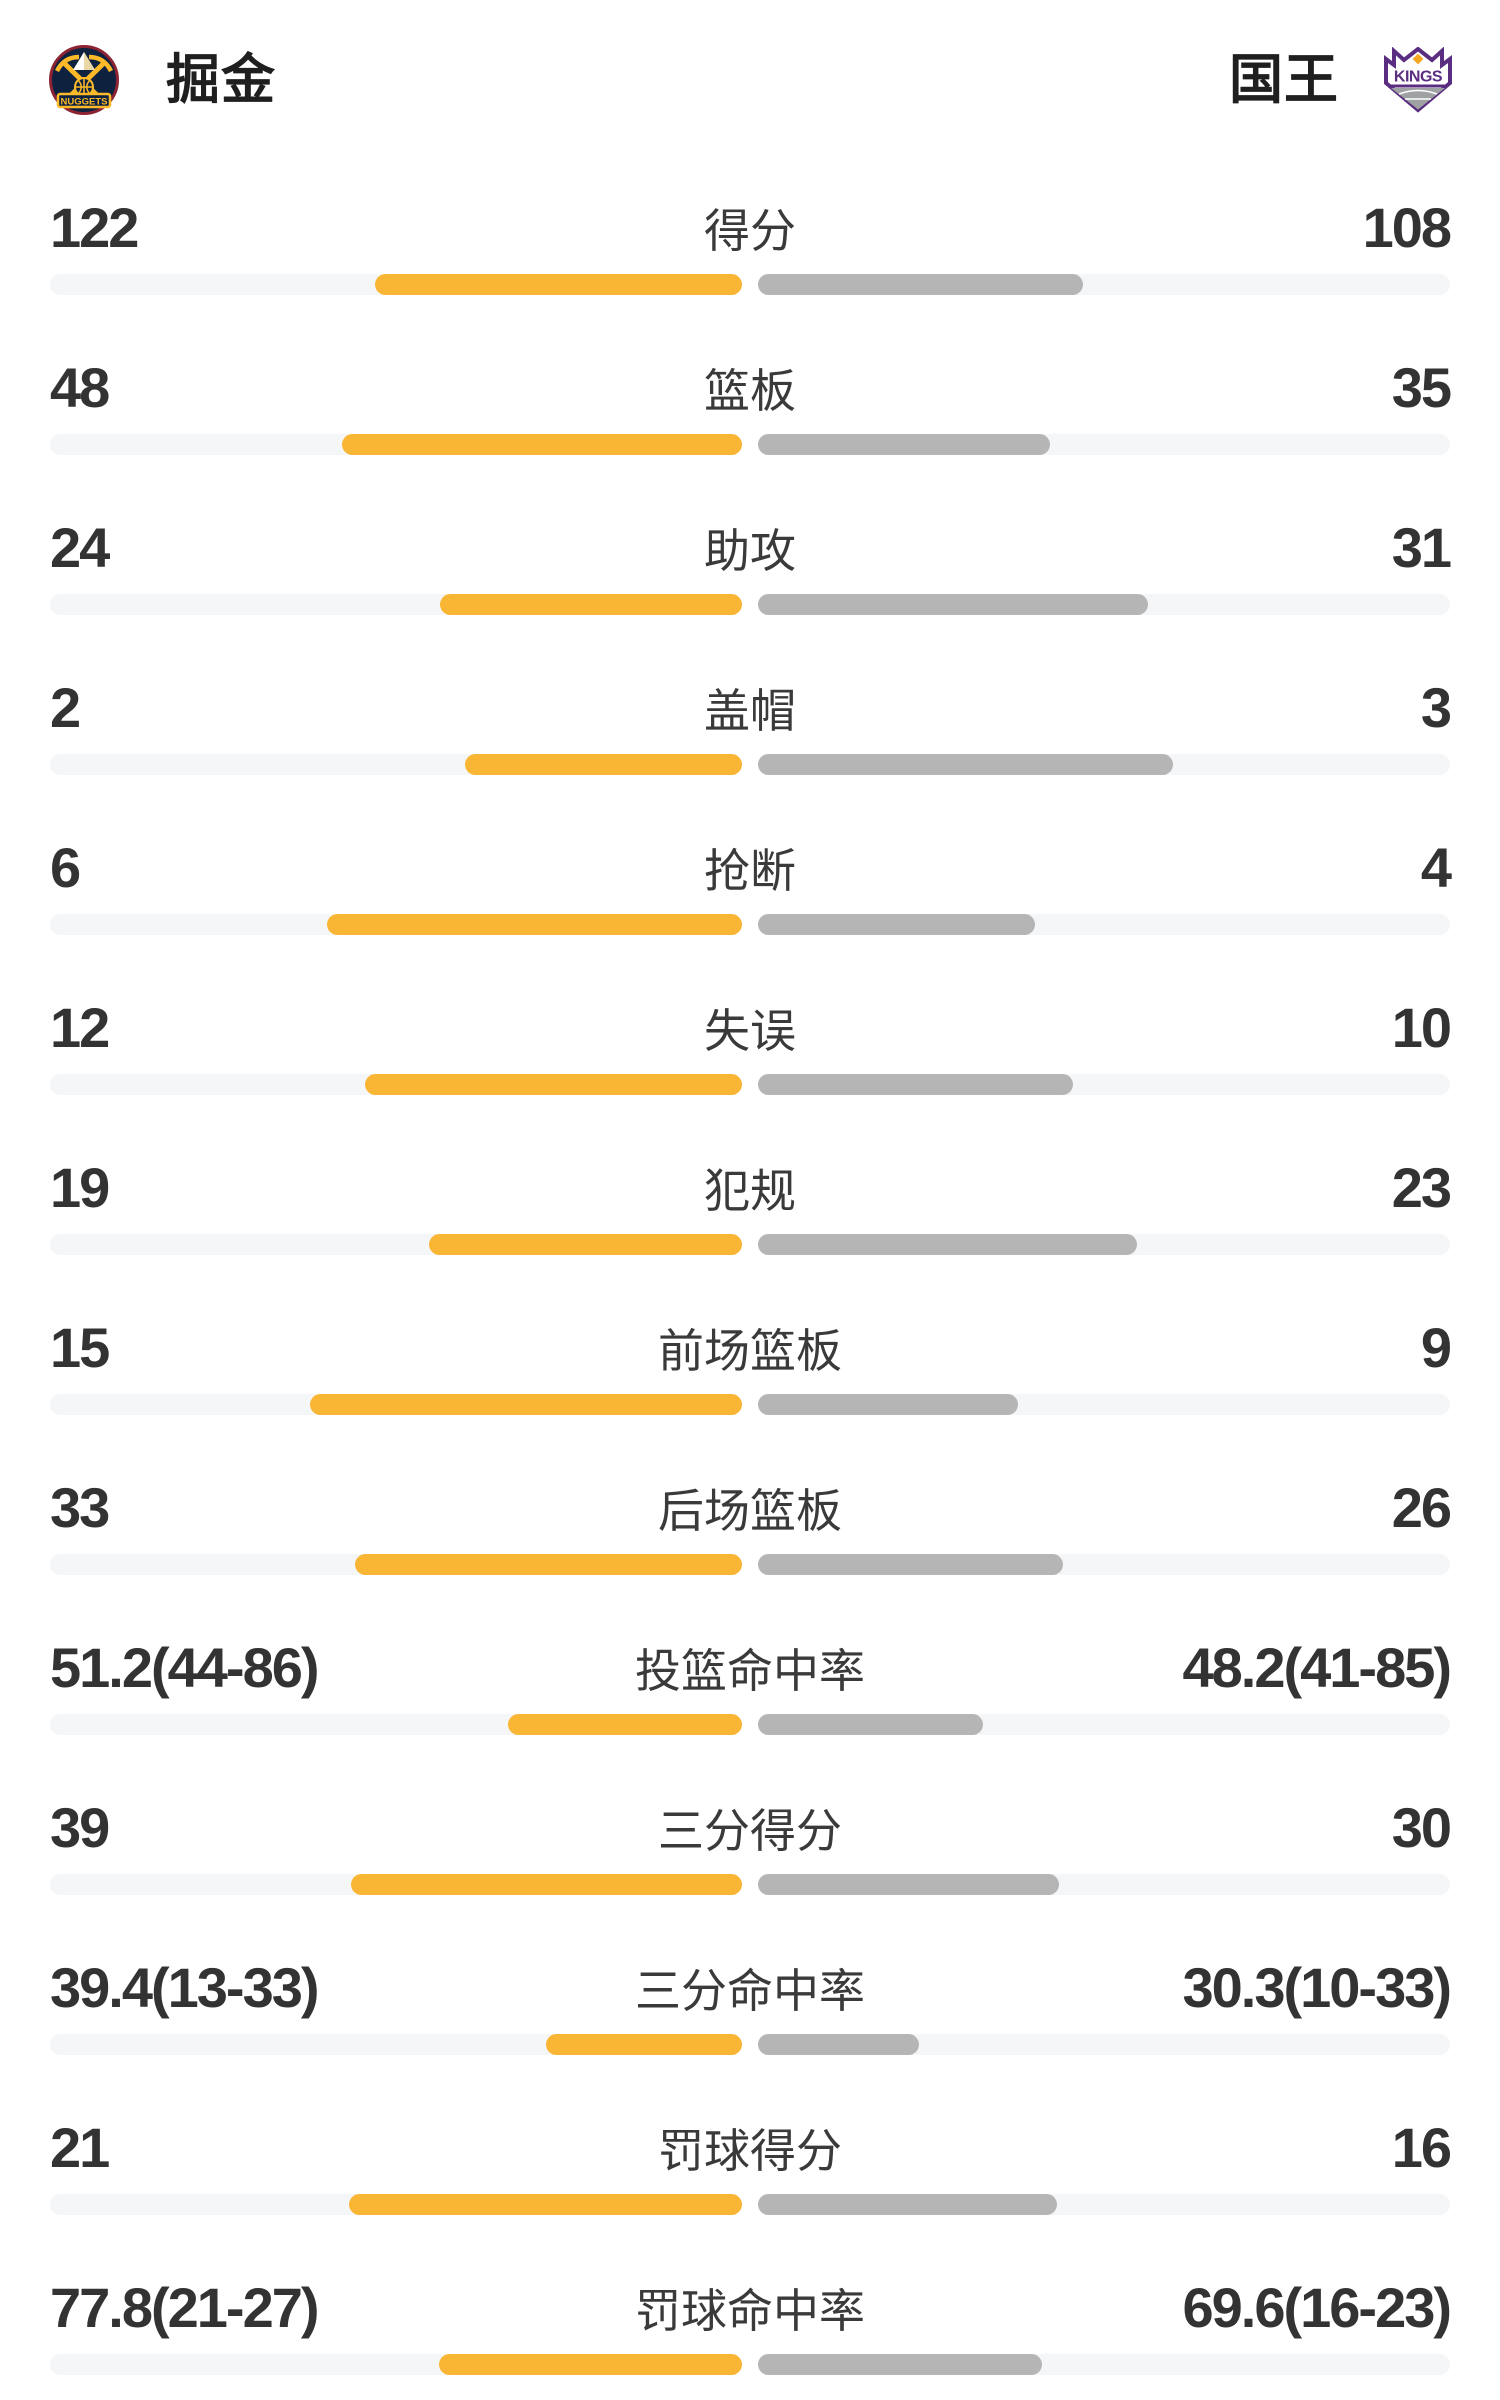 The width and height of the screenshot is (1500, 2400). I want to click on home-value: 2, so click(65, 707).